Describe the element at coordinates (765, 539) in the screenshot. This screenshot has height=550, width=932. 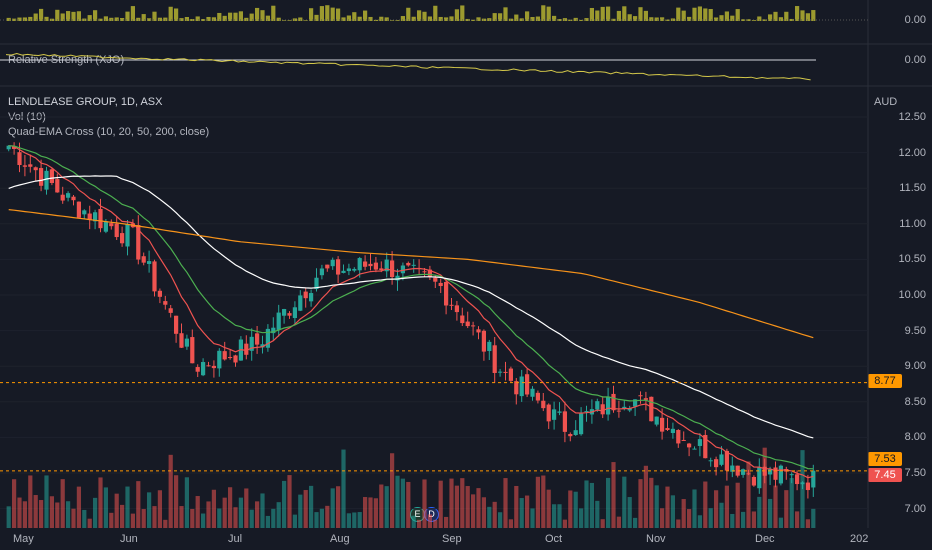
I see `time-tick: Dec` at that location.